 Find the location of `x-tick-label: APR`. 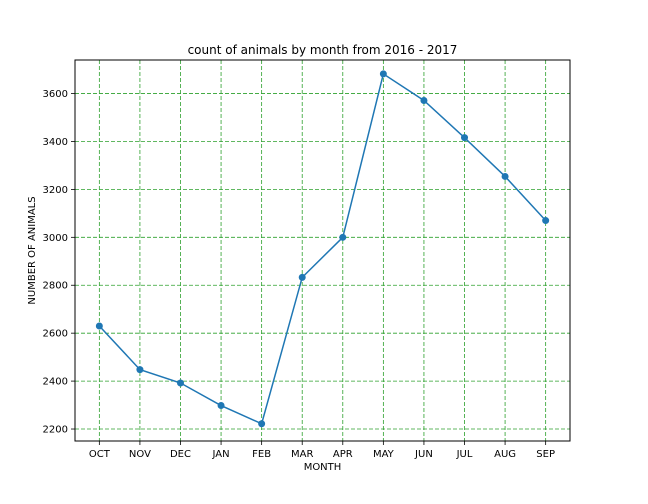

x-tick-label: APR is located at coordinates (343, 454).